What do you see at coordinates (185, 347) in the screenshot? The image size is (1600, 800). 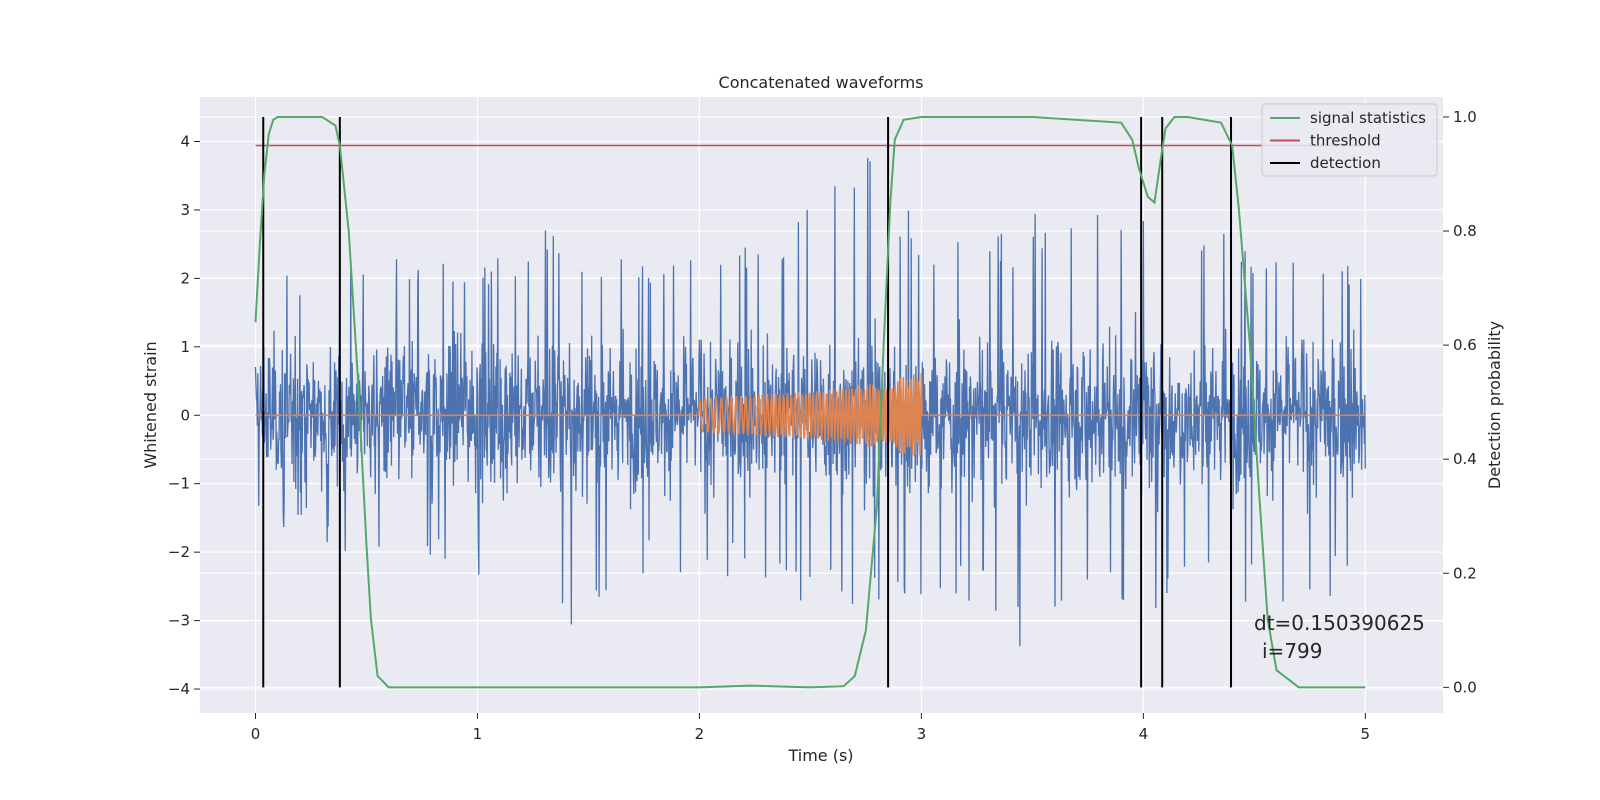 I see `y-tick-label-5: 1` at bounding box center [185, 347].